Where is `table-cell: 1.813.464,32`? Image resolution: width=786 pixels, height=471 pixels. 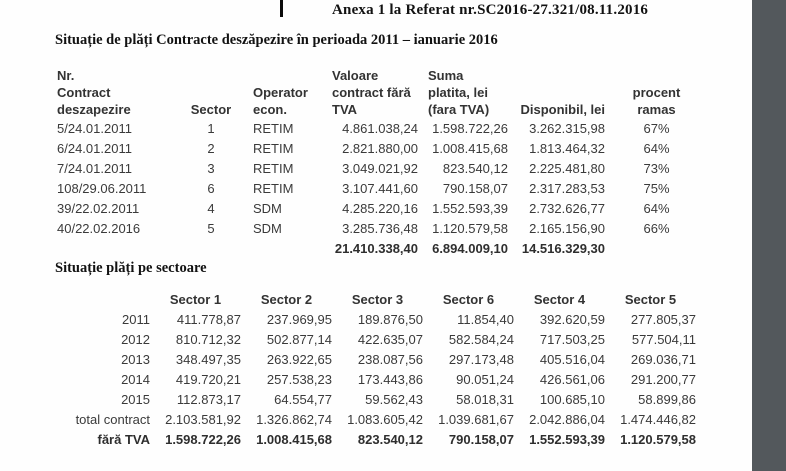 table-cell: 1.813.464,32 is located at coordinates (567, 148).